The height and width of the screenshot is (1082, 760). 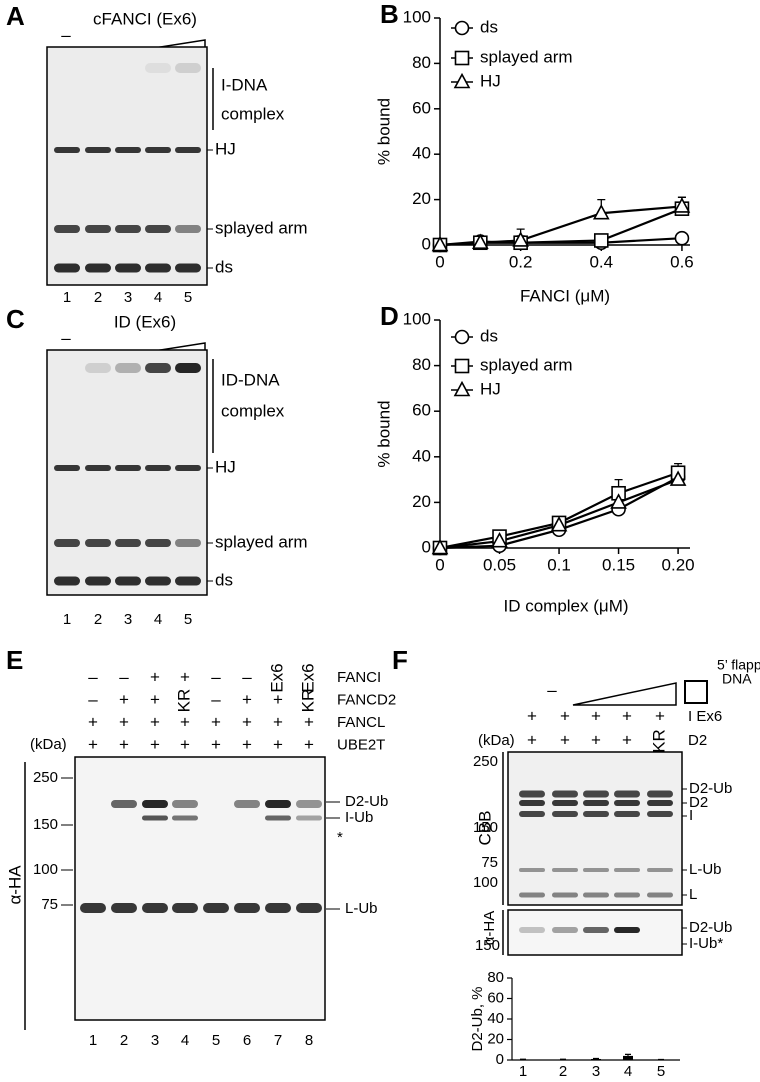 I want to click on unit-label: (kDa), so click(x=48, y=744).